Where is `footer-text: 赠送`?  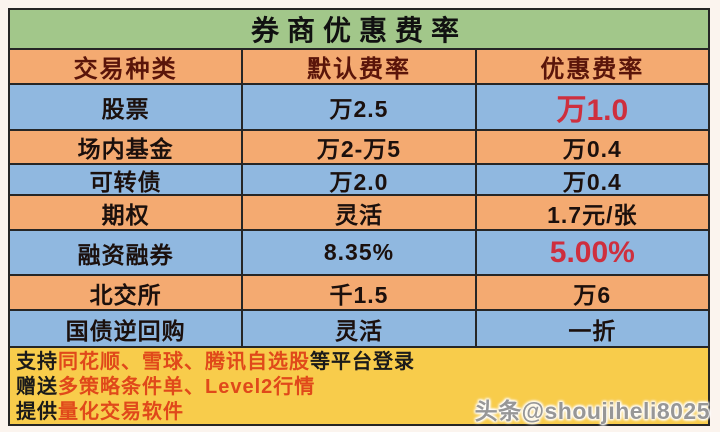 footer-text: 赠送 is located at coordinates (37, 387).